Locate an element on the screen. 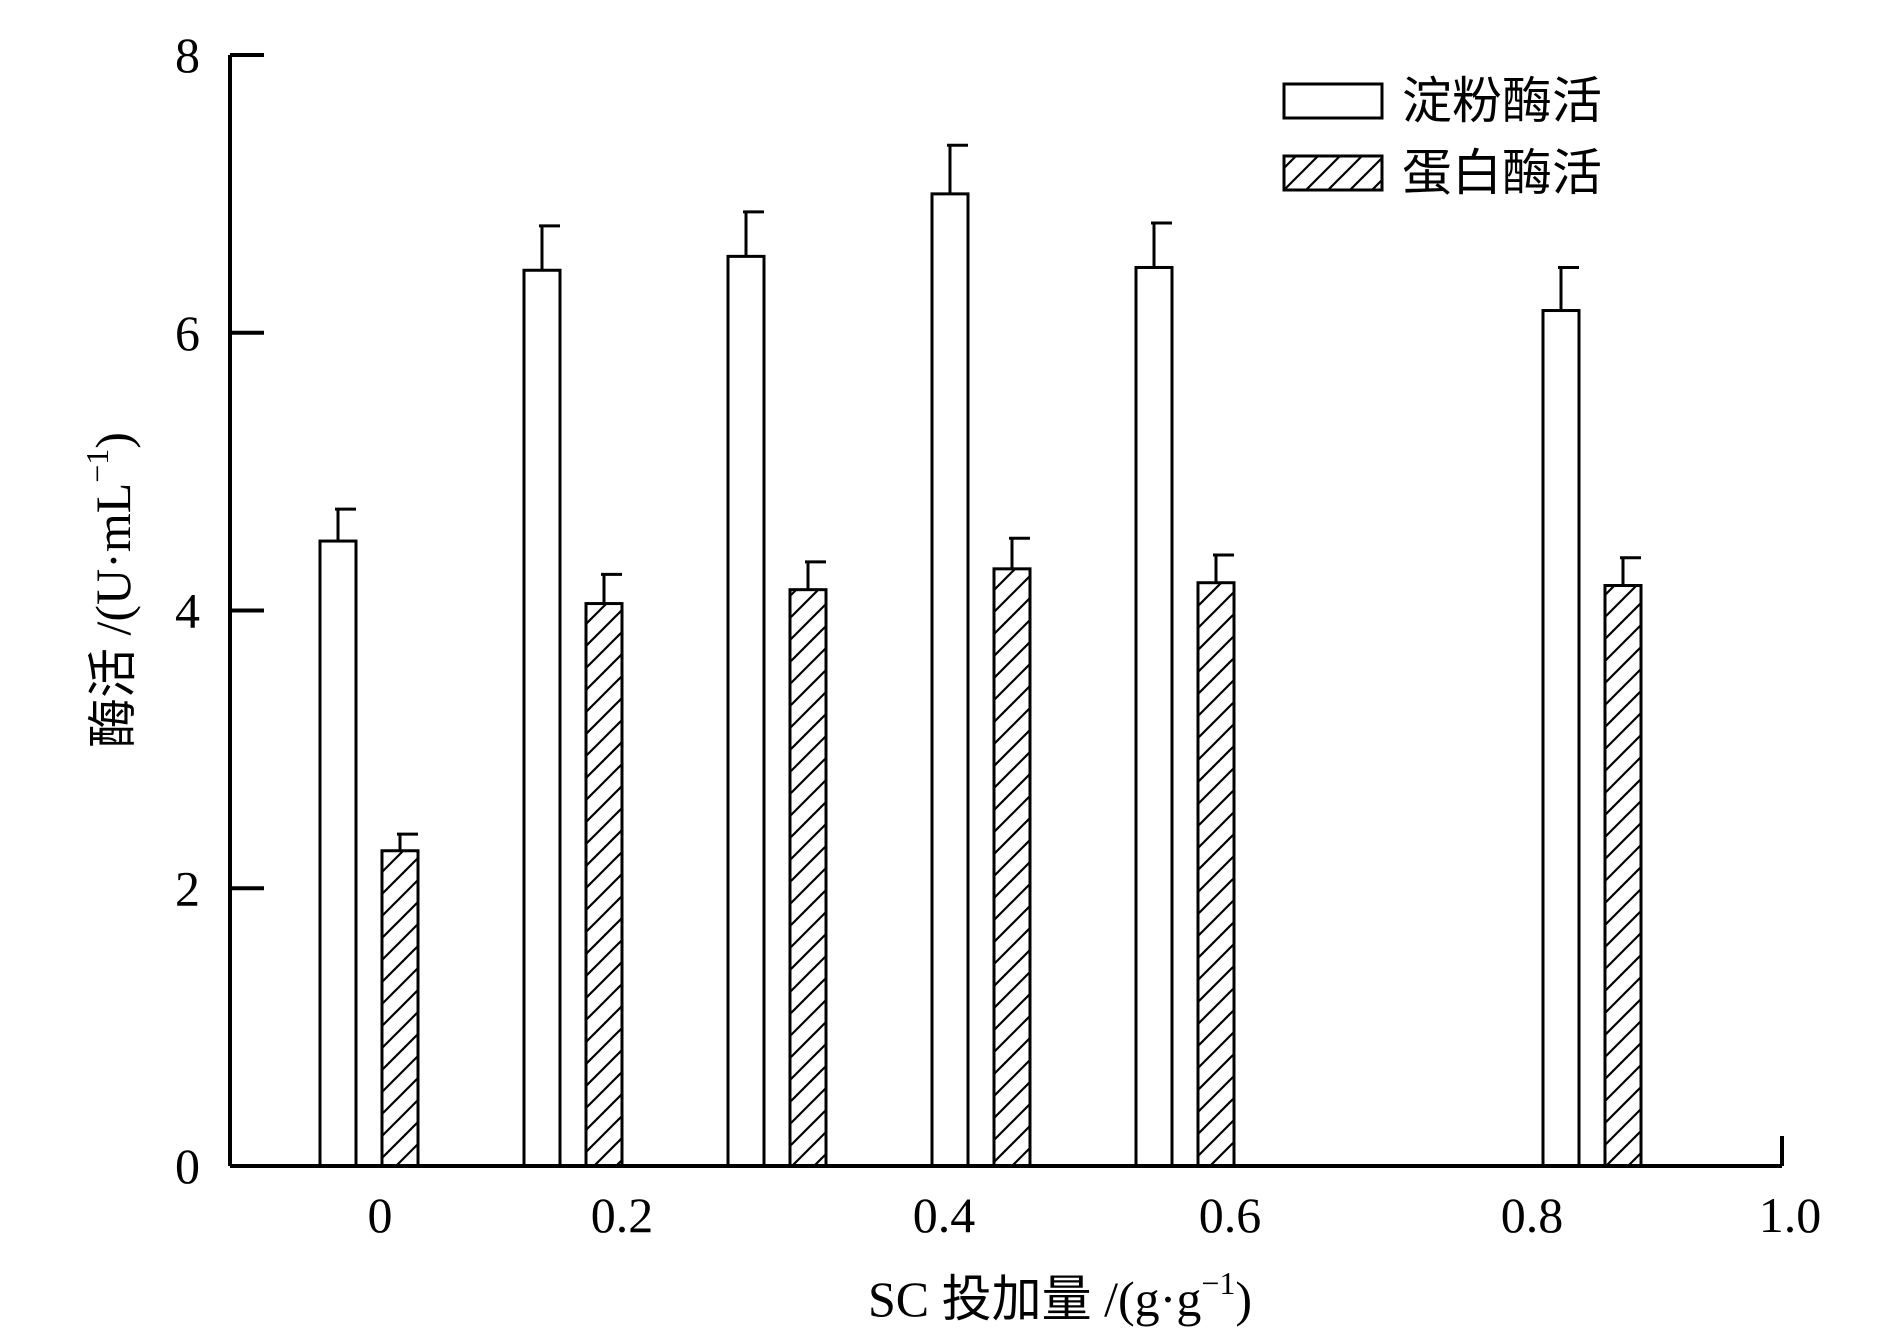 This screenshot has width=1890, height=1344. x-axis-title: SC 投加量 /(g·g−1) is located at coordinates (1060, 1296).